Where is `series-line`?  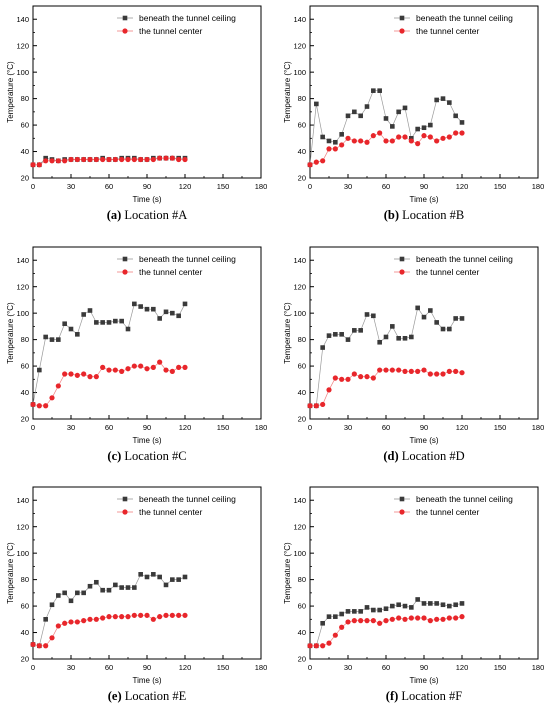
series-line is located at coordinates (109, 354).